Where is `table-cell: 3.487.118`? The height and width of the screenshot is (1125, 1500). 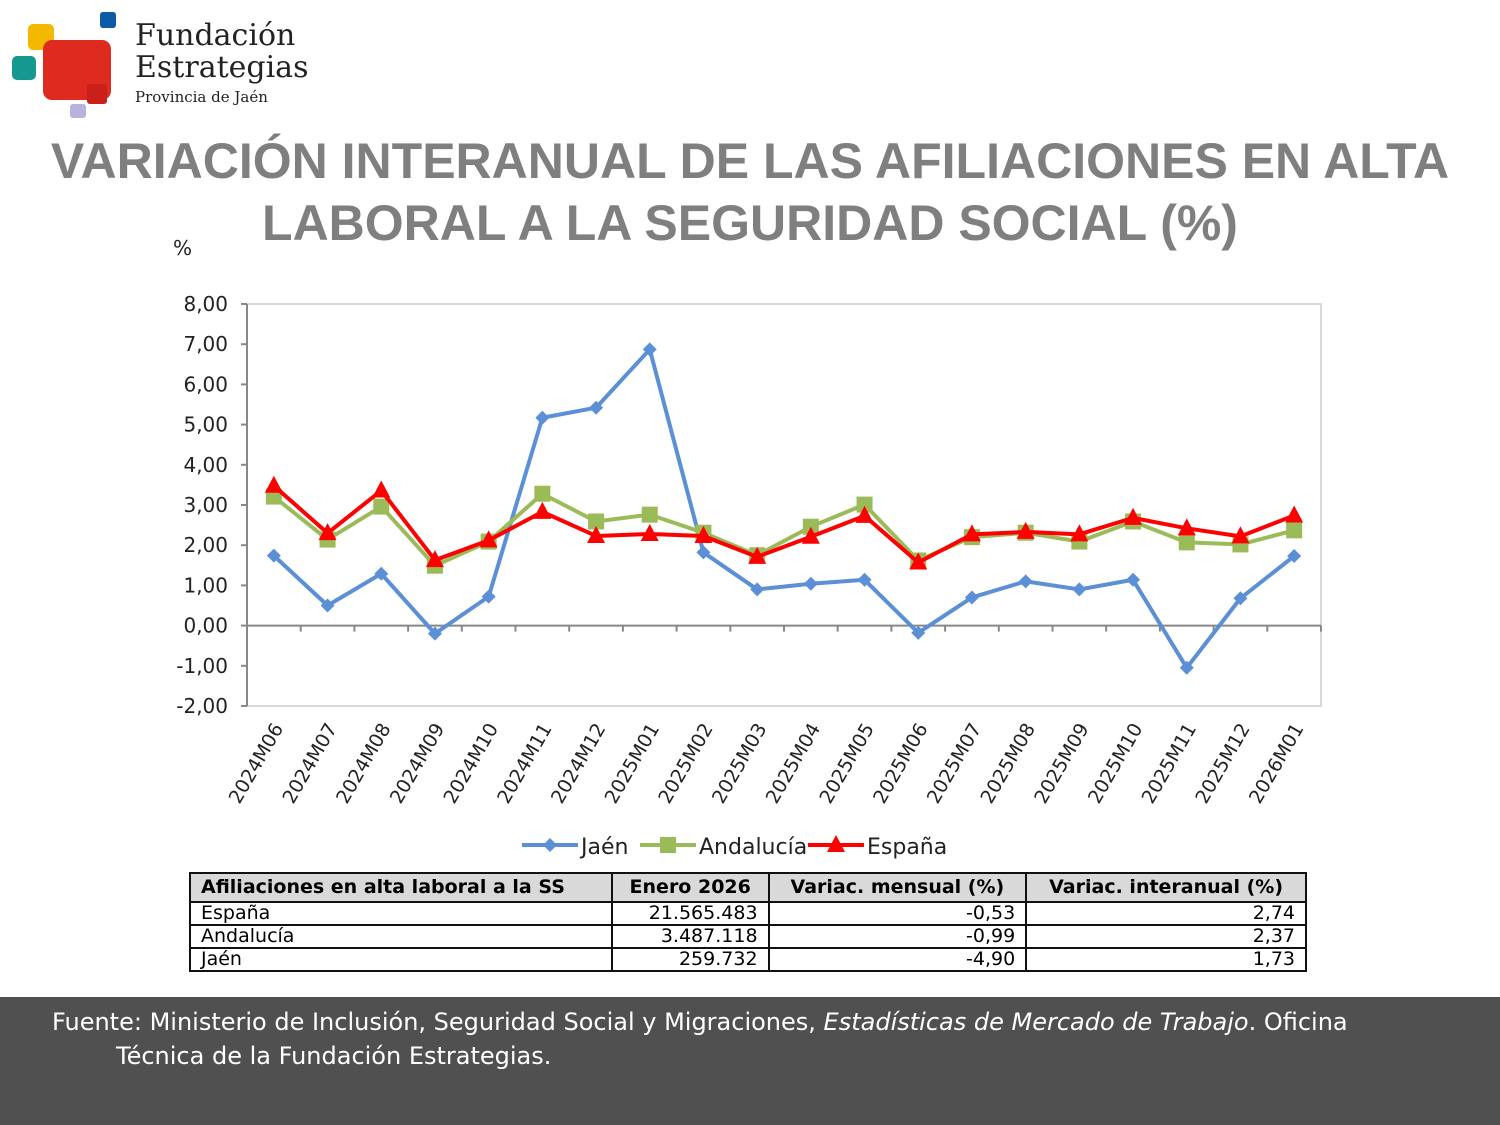
table-cell: 3.487.118 is located at coordinates (690, 936).